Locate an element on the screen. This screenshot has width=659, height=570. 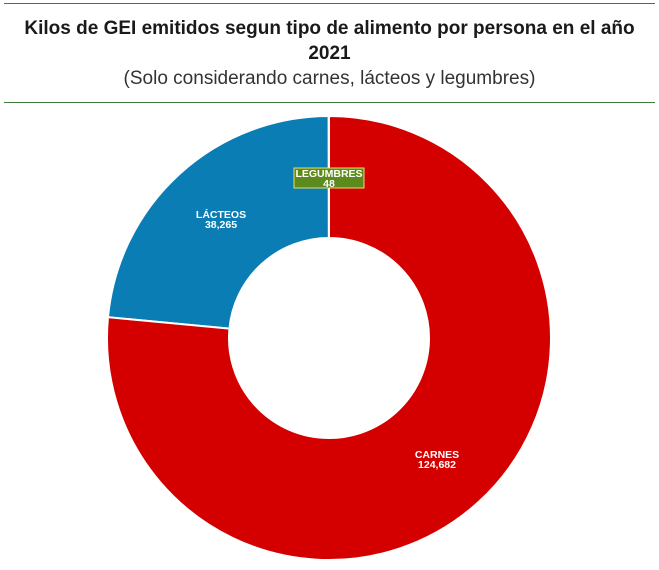
label-category-legumbres: LEGUMBRES is located at coordinates (328, 174).